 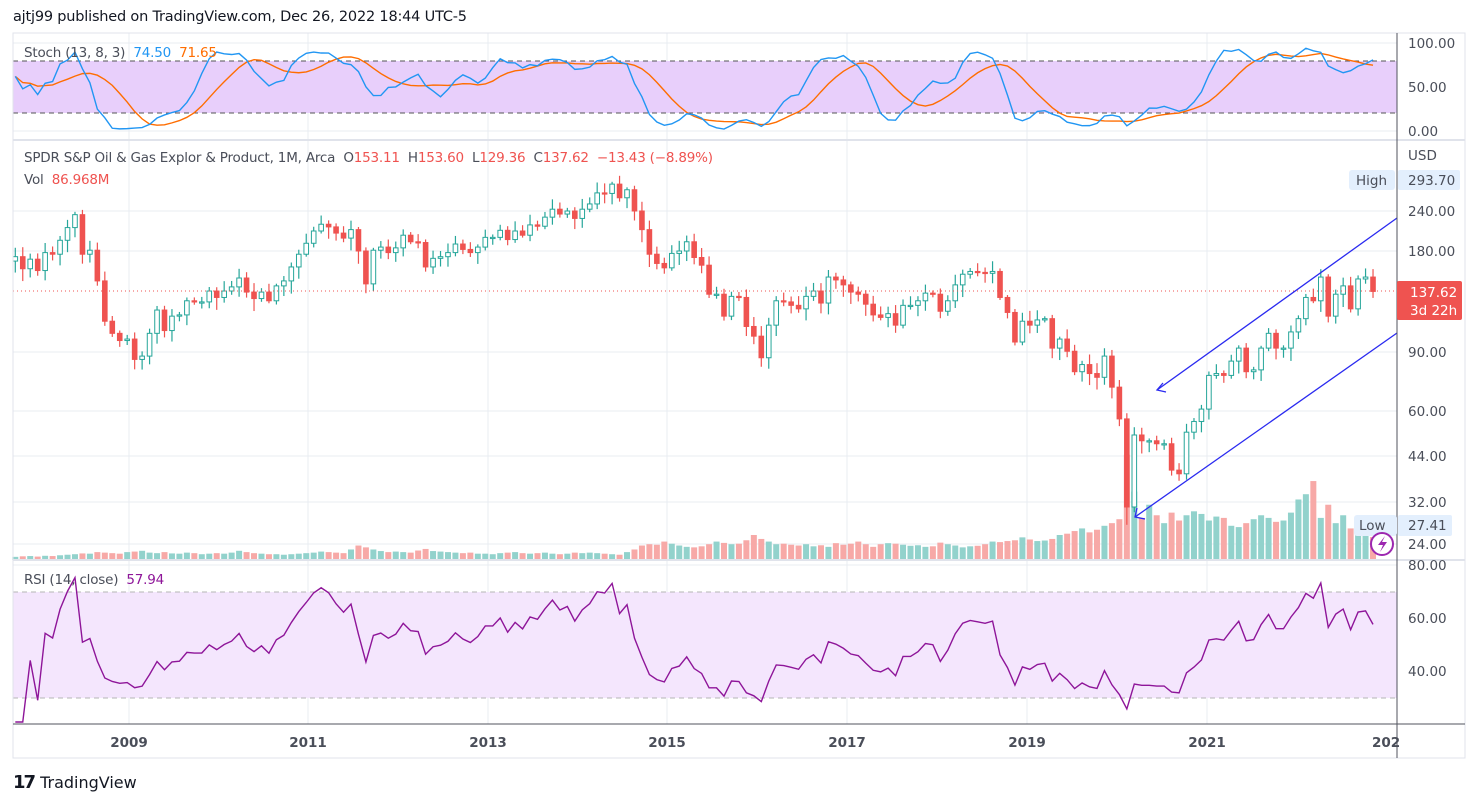 I want to click on bar-countdown: 3d 22h, so click(x=1433, y=311).